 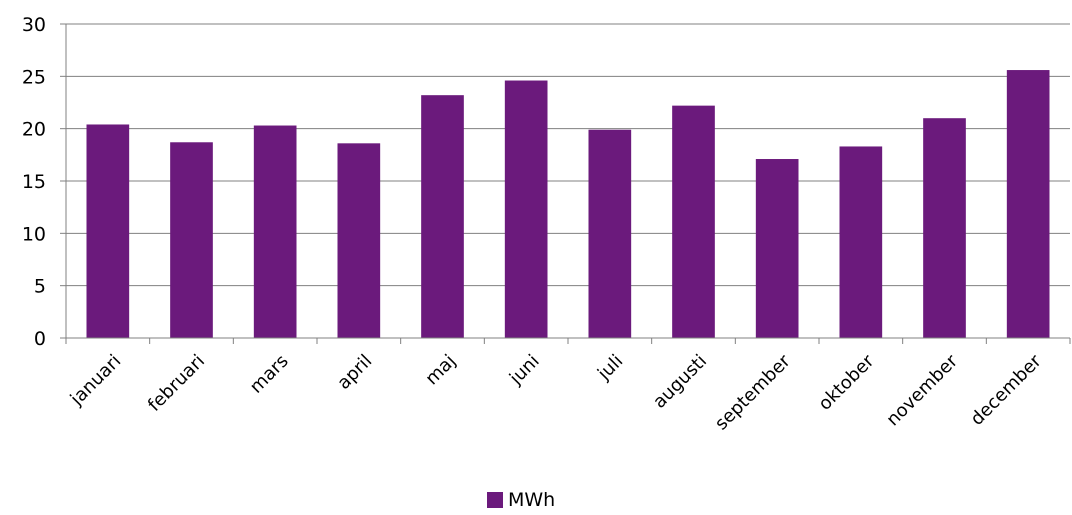 What do you see at coordinates (191, 240) in the screenshot?
I see `bar-februari` at bounding box center [191, 240].